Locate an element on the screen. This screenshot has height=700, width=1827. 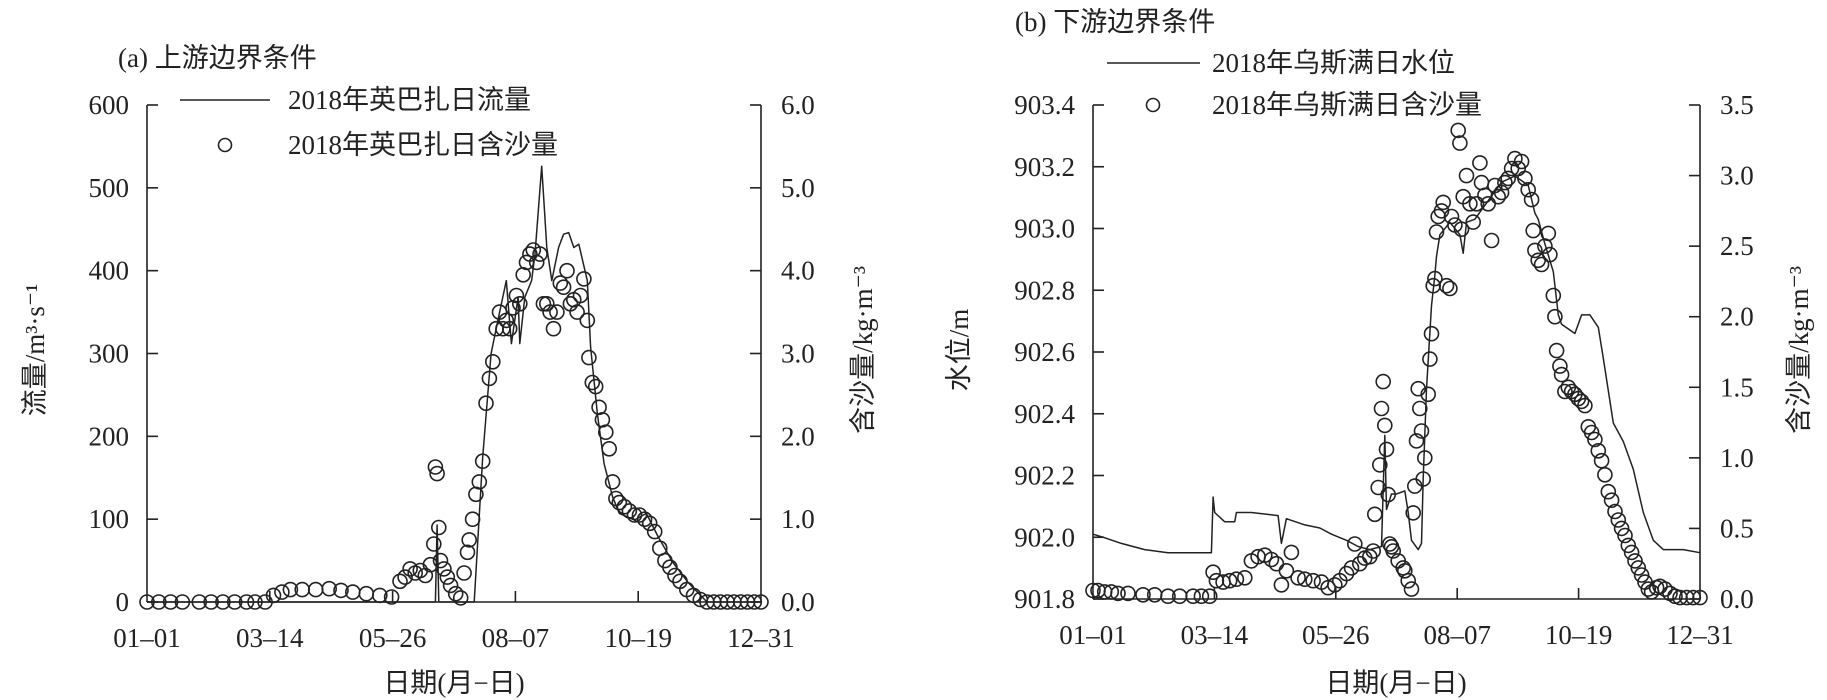
panel-a-legend-line-label: 2018年英巴扎日流量 is located at coordinates (409, 100).